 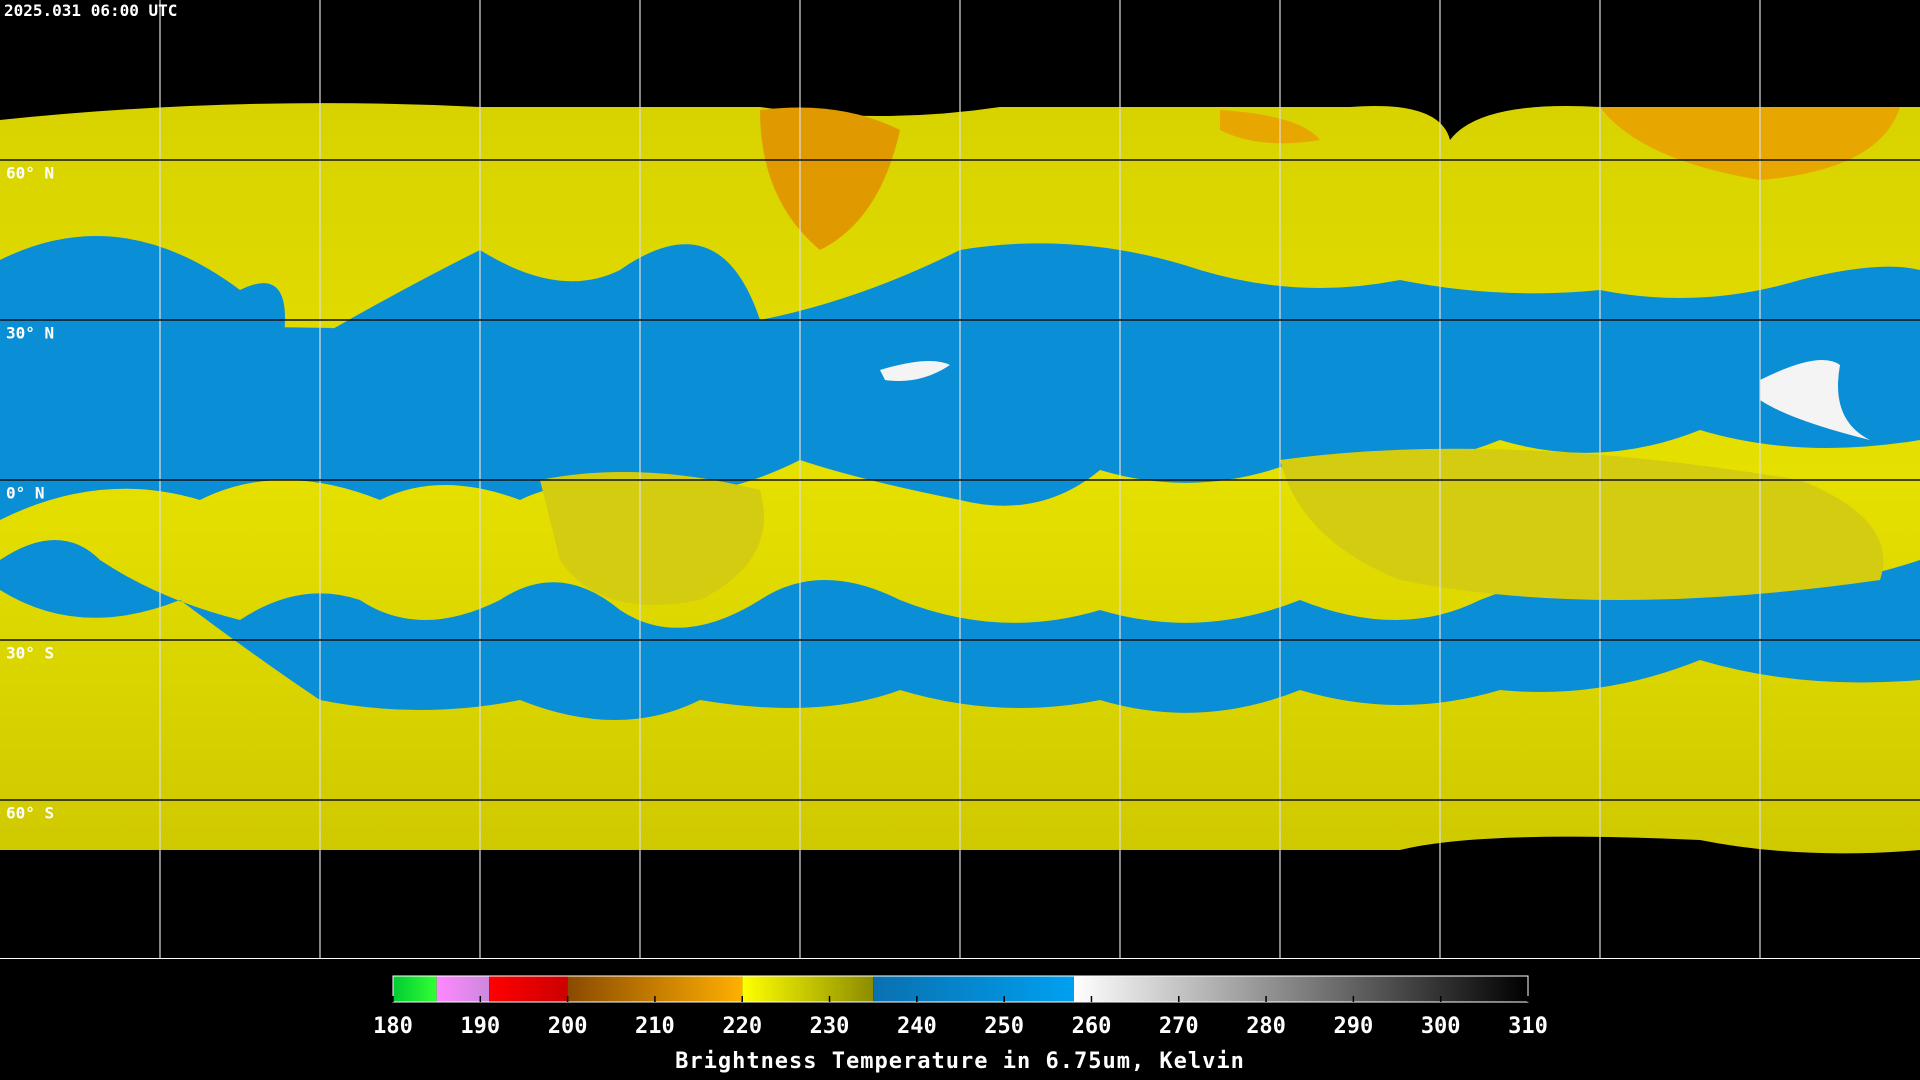 I want to click on map-border, so click(x=960, y=958).